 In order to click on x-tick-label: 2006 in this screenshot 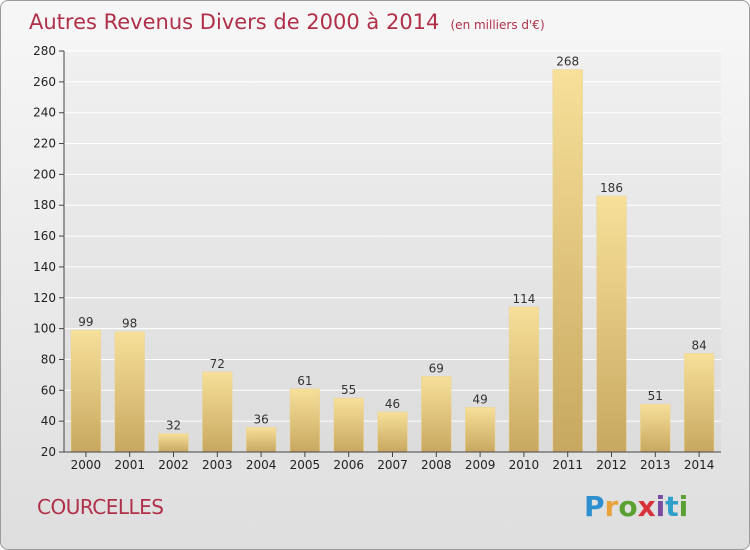, I will do `click(348, 465)`.